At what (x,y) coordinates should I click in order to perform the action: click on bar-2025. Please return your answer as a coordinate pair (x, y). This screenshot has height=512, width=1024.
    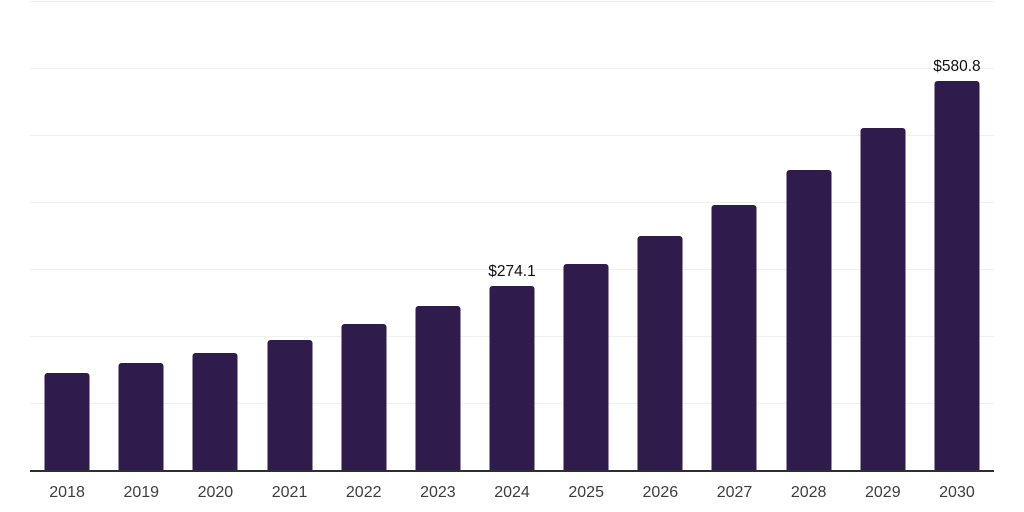
    Looking at the image, I should click on (586, 366).